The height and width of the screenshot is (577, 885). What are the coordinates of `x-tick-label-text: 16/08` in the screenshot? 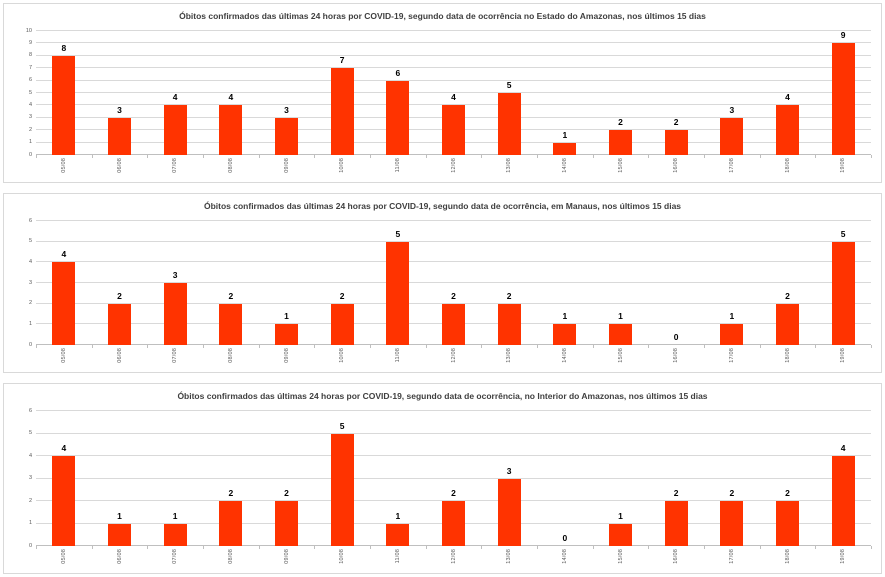 It's located at (676, 355).